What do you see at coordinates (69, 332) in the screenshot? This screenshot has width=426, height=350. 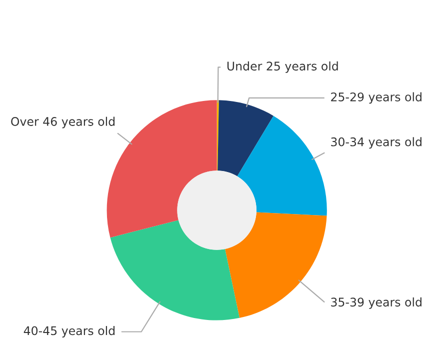 I see `slice-label: 40-45 years old` at bounding box center [69, 332].